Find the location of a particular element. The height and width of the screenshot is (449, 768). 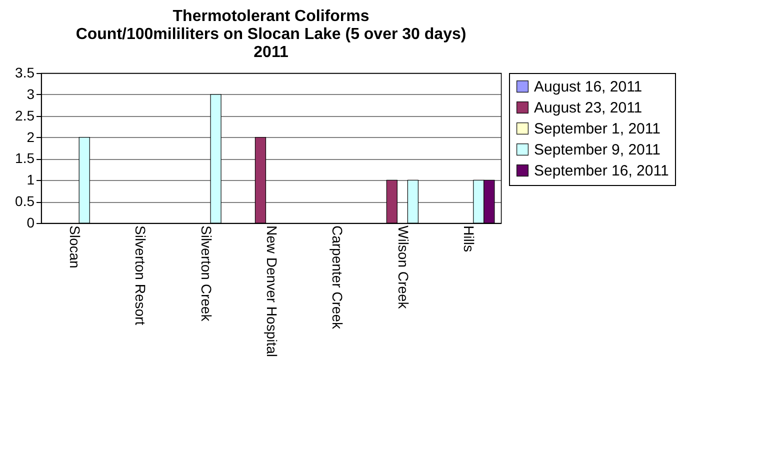

y-tick-label: 1.5 is located at coordinates (25, 158).